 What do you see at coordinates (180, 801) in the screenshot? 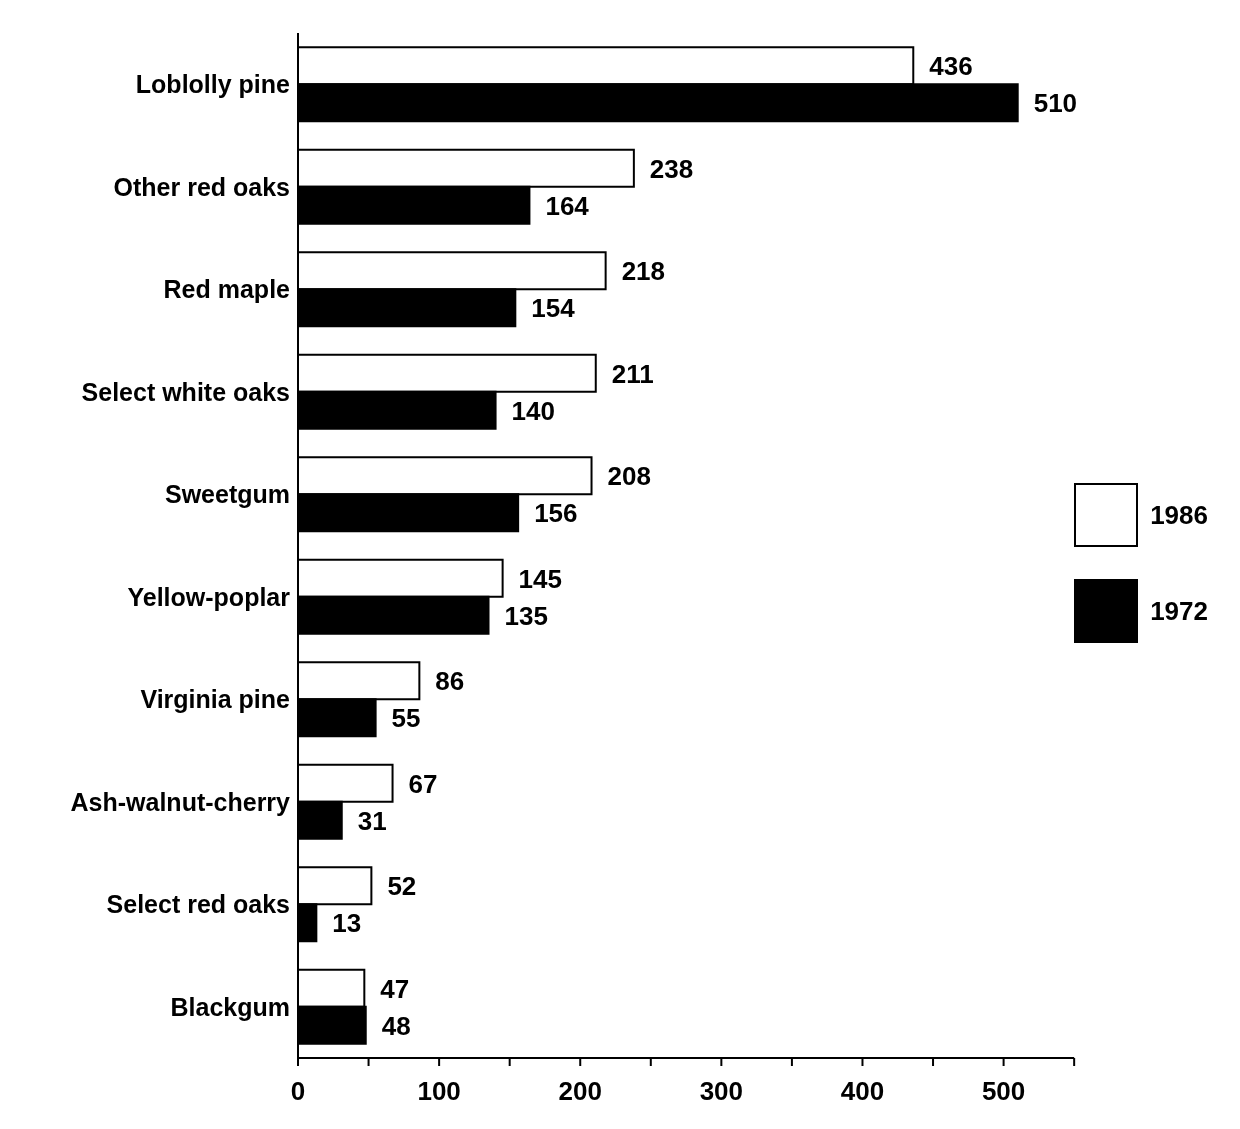
I see `y-tick-label: Ash-walnut-cherry` at bounding box center [180, 801].